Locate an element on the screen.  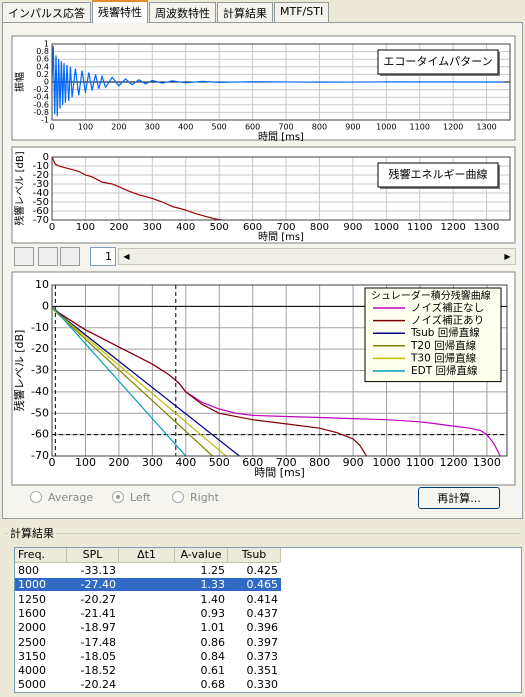
table-cell: -27.40 is located at coordinates (98, 585).